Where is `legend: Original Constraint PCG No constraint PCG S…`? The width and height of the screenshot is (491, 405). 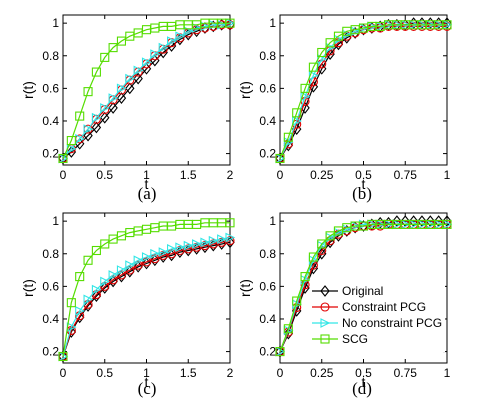 legend: Original Constraint PCG No constraint PCG S… is located at coordinates (377, 317).